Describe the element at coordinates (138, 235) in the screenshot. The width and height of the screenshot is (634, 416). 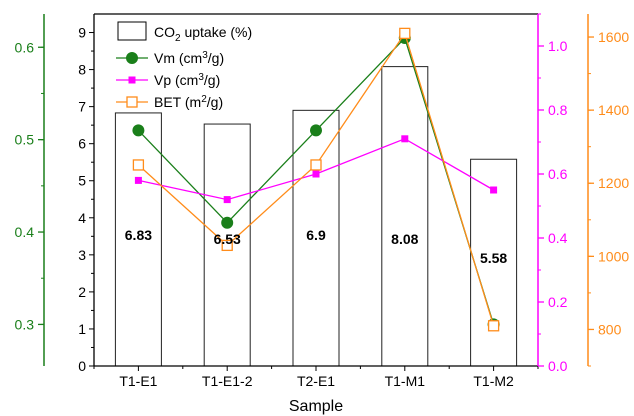
I see `data-label-t1-e1: 6.83` at that location.